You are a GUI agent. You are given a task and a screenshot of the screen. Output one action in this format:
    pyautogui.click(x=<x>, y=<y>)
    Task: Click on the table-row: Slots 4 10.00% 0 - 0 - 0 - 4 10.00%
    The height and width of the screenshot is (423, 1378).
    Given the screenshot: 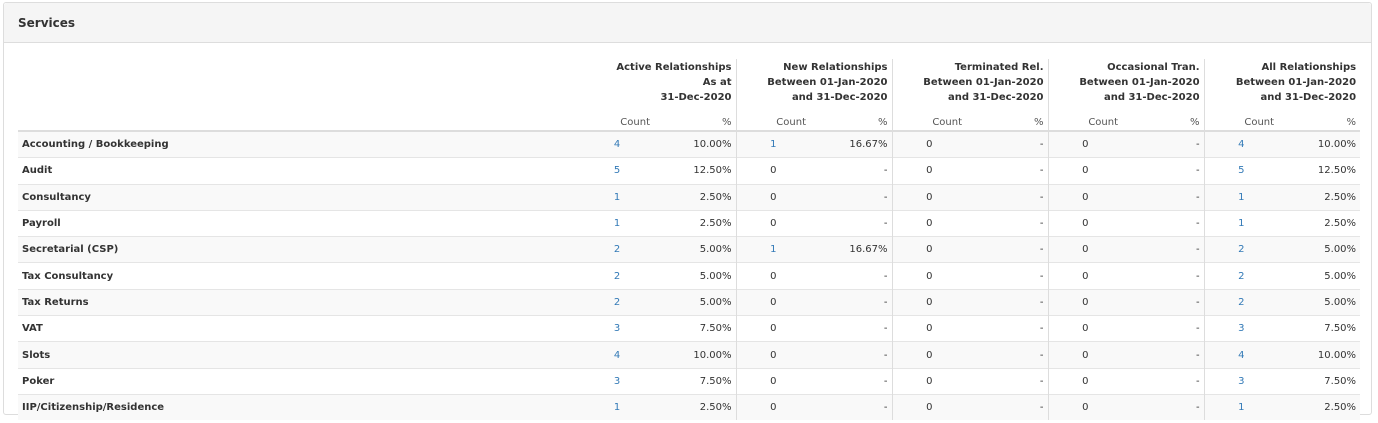 What is the action you would take?
    pyautogui.click(x=689, y=355)
    